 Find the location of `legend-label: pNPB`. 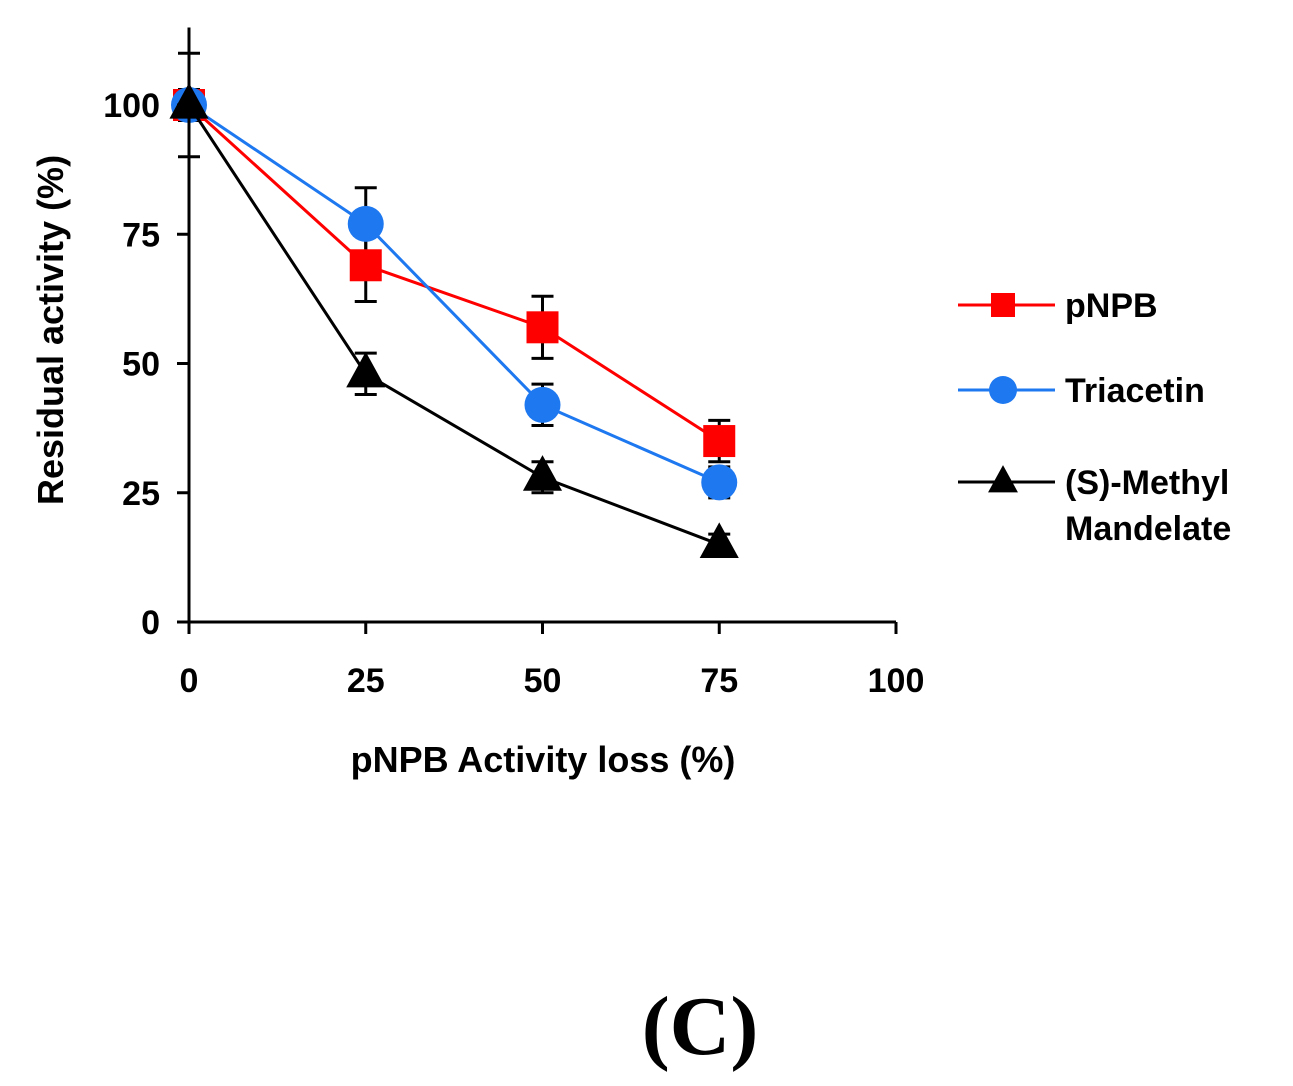

legend-label: pNPB is located at coordinates (1111, 306).